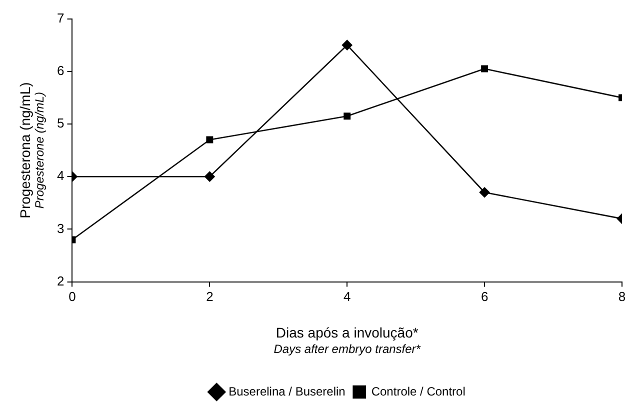  What do you see at coordinates (418, 391) in the screenshot?
I see `legend-label: Controle / Control` at bounding box center [418, 391].